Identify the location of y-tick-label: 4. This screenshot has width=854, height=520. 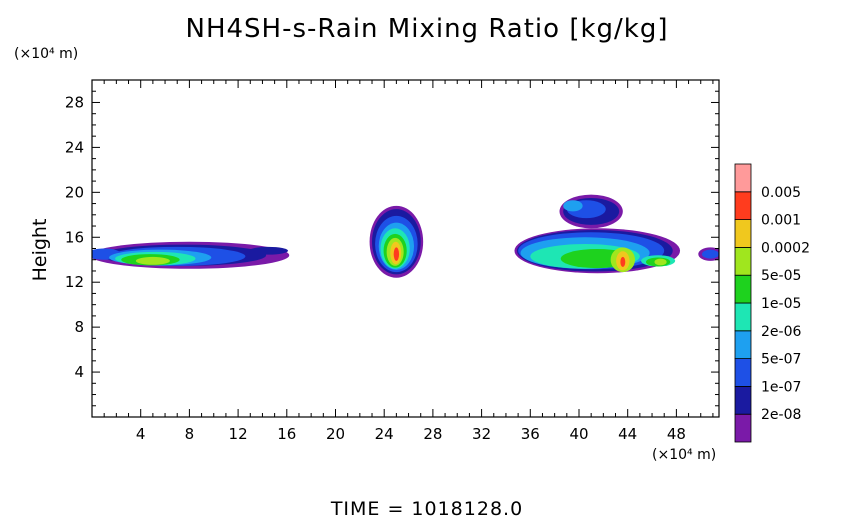
(79, 372).